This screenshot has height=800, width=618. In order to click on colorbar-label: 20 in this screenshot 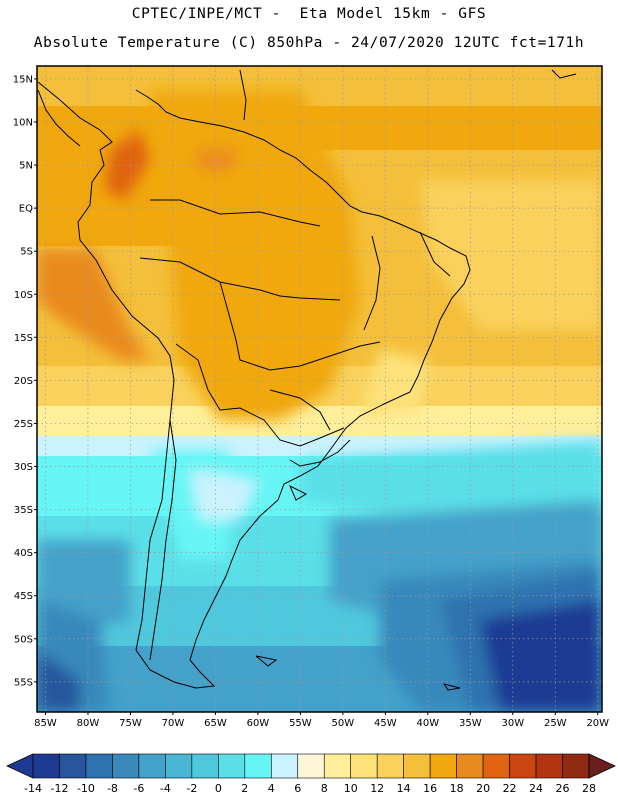, I will do `click(483, 788)`.